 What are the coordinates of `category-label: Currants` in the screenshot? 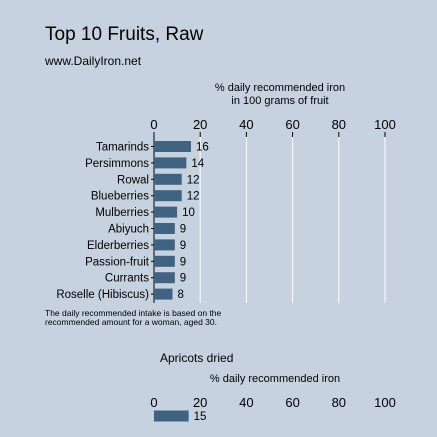 It's located at (127, 279).